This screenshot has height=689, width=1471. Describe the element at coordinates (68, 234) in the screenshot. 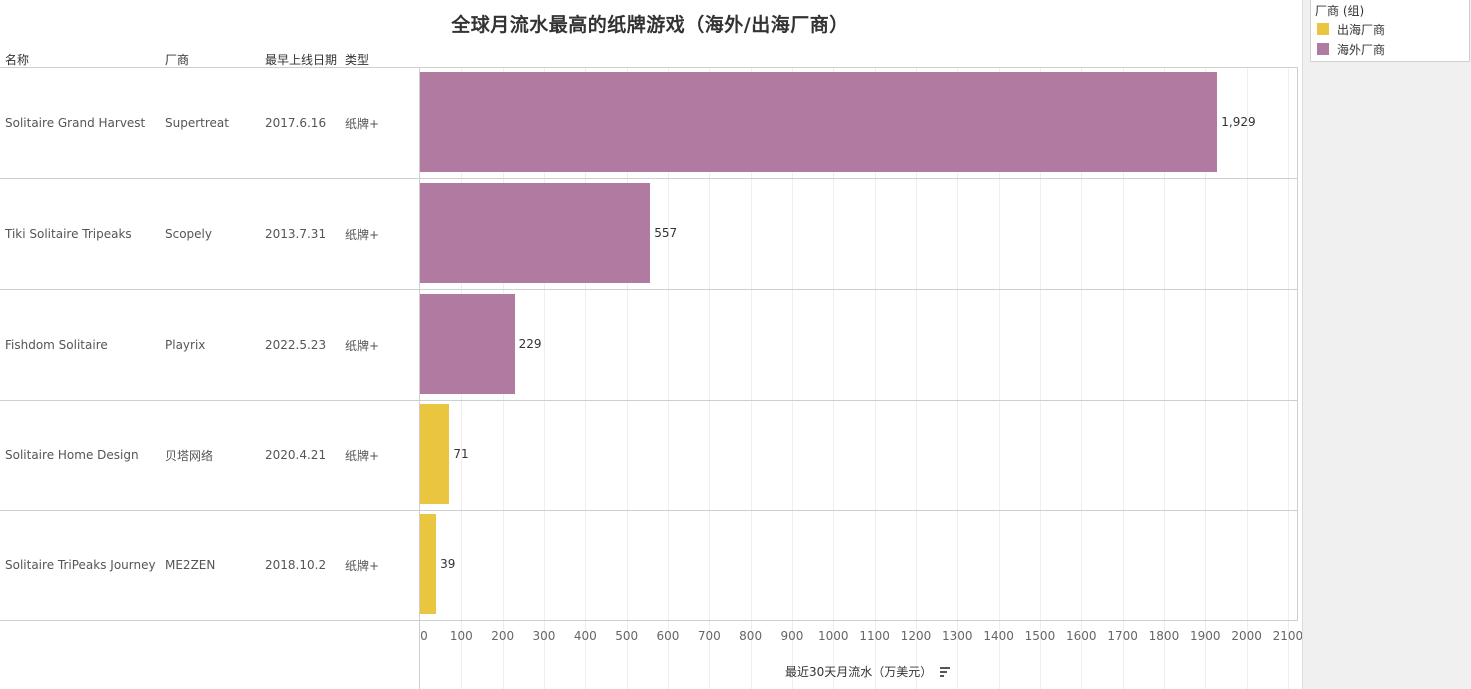

I see `game-name: Tiki Solitaire Tripeaks` at that location.